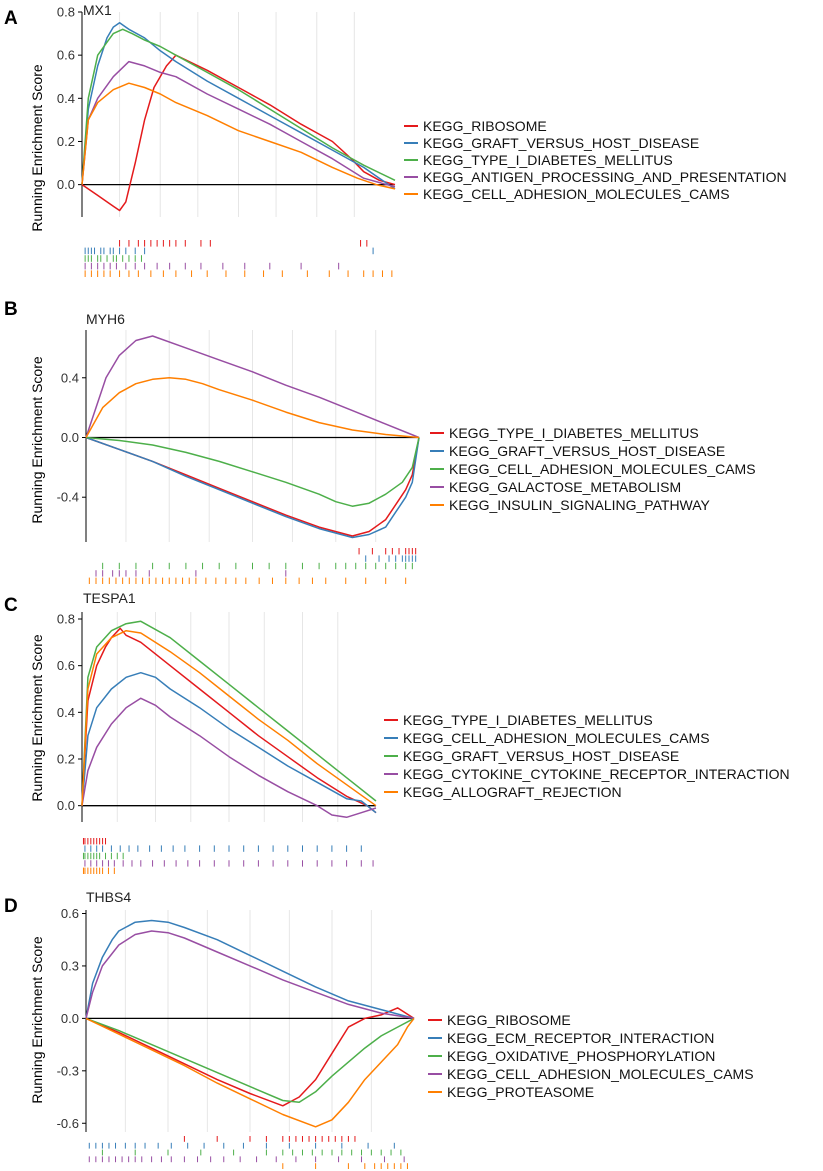  Describe the element at coordinates (581, 1056) in the screenshot. I see `legend-label: KEGG_OXIDATIVE_PHOSPHORYLATION` at that location.